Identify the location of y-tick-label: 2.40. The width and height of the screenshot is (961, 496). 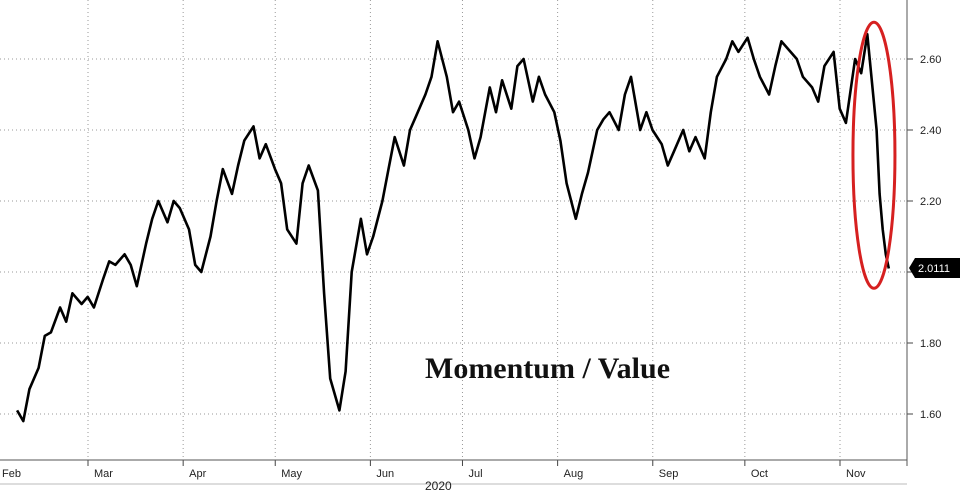
(930, 131).